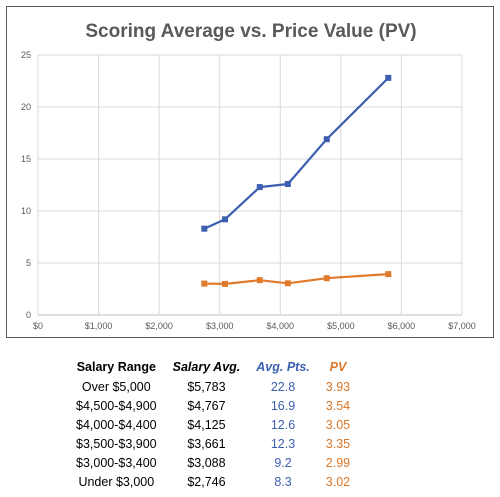 The width and height of the screenshot is (500, 497). Describe the element at coordinates (206, 424) in the screenshot. I see `cell-salary-avg: $4,125` at that location.